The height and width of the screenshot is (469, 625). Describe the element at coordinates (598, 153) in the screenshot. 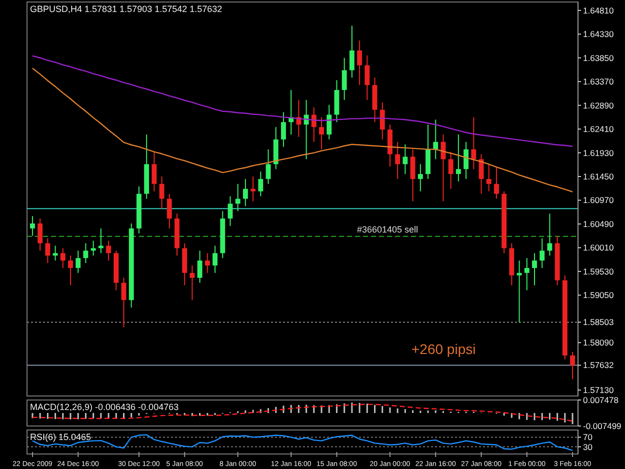

I see `y-tick-label: 1.61930` at that location.